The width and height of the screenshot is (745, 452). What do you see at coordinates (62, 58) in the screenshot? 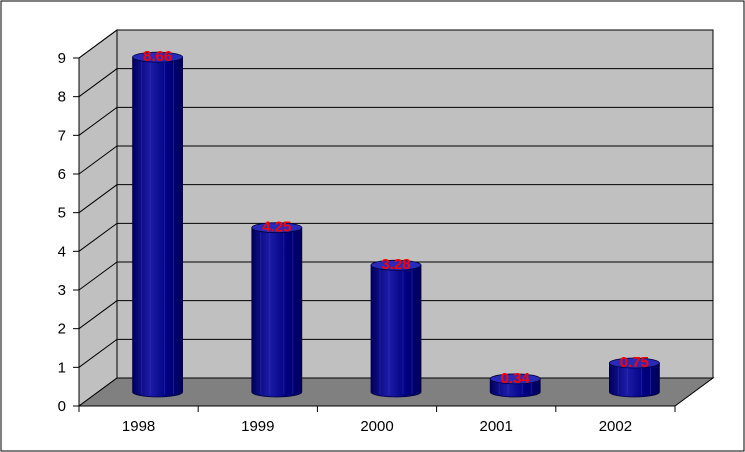
I see `y-tick-label: 9` at bounding box center [62, 58].